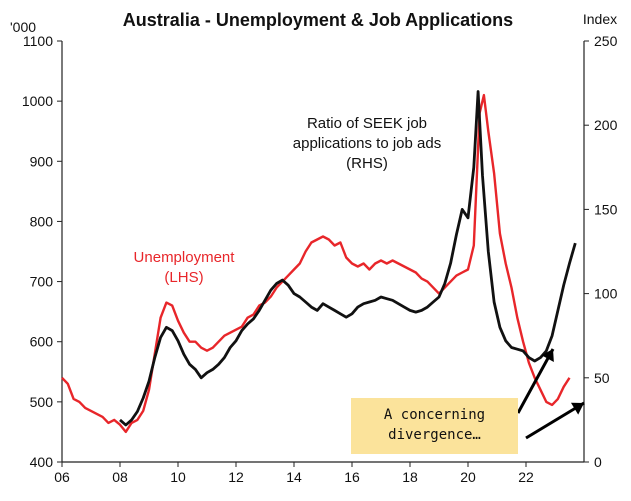 Image resolution: width=631 pixels, height=501 pixels. What do you see at coordinates (367, 123) in the screenshot?
I see `seek-ratio-label-line-1: Ratio of SEEK job` at bounding box center [367, 123].